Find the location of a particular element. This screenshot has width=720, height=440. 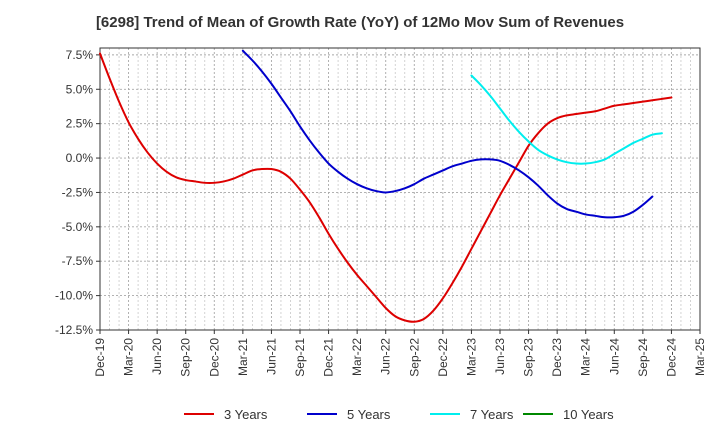

y-tick-label: -12.5% is located at coordinates (74, 330).